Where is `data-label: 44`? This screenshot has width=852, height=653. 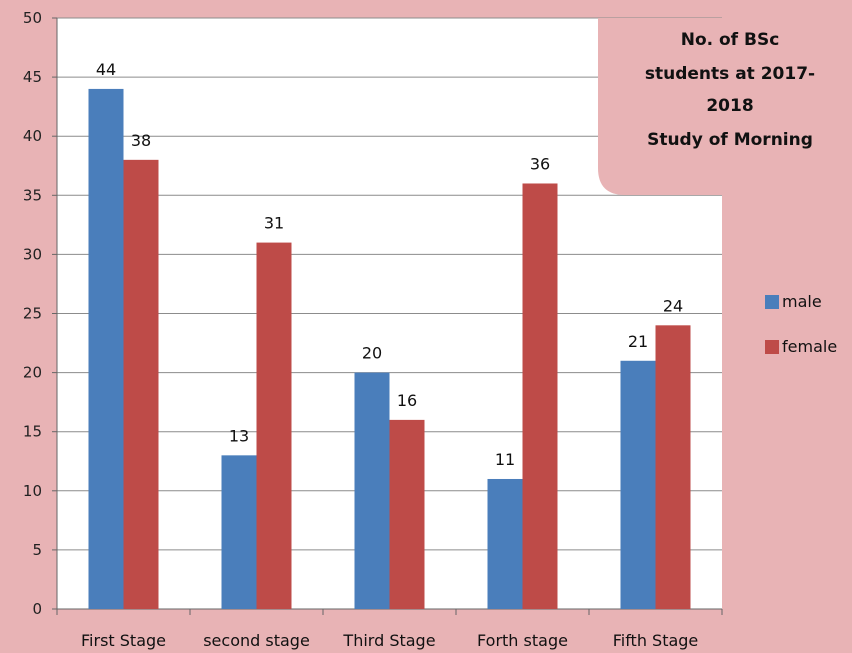
data-label: 44 is located at coordinates (106, 69).